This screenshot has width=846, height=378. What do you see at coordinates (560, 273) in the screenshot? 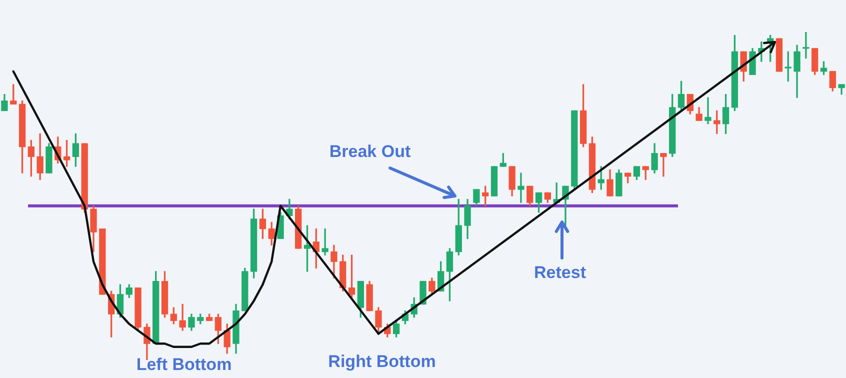
I see `annotation: Retest` at bounding box center [560, 273].